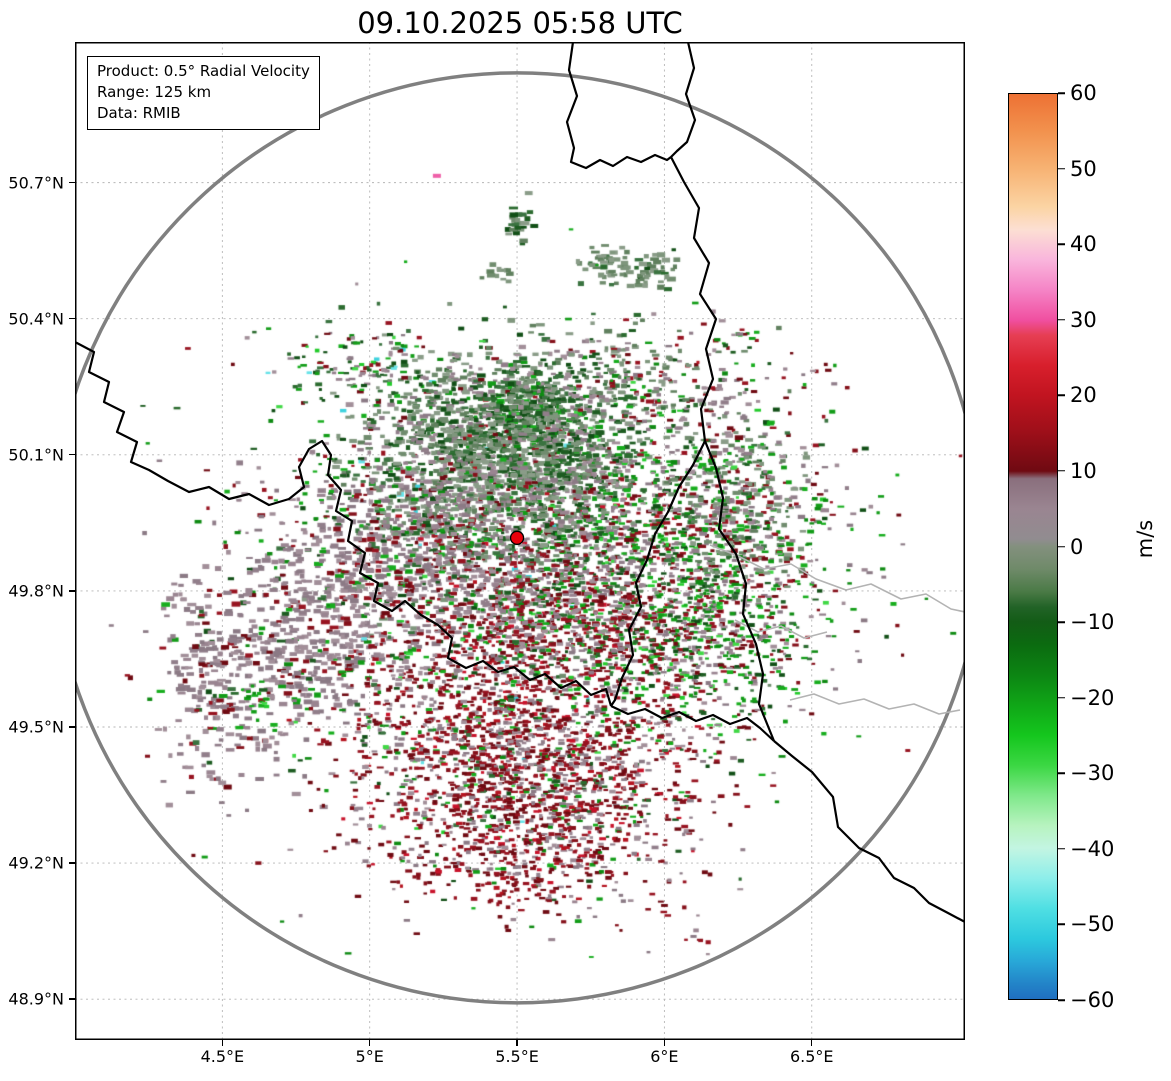 The width and height of the screenshot is (1171, 1081). What do you see at coordinates (1092, 1000) in the screenshot?
I see `colorbar-tick-label: −60` at bounding box center [1092, 1000].